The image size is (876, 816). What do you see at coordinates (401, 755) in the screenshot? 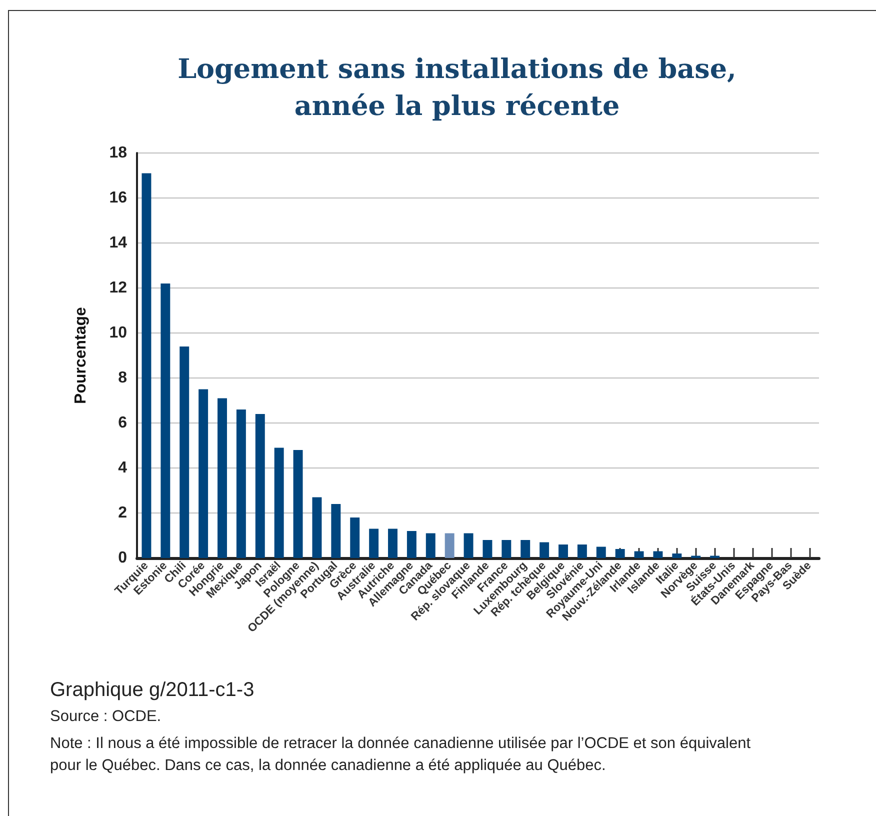
I see `text: Note : Il nous a été impossible de retracer la donnée canadienne utilisée par l’OCDE et son équivalent pour le Québec. Dans ce cas, la donnée canadienne a été appliquée au Québec.` at bounding box center [401, 755].